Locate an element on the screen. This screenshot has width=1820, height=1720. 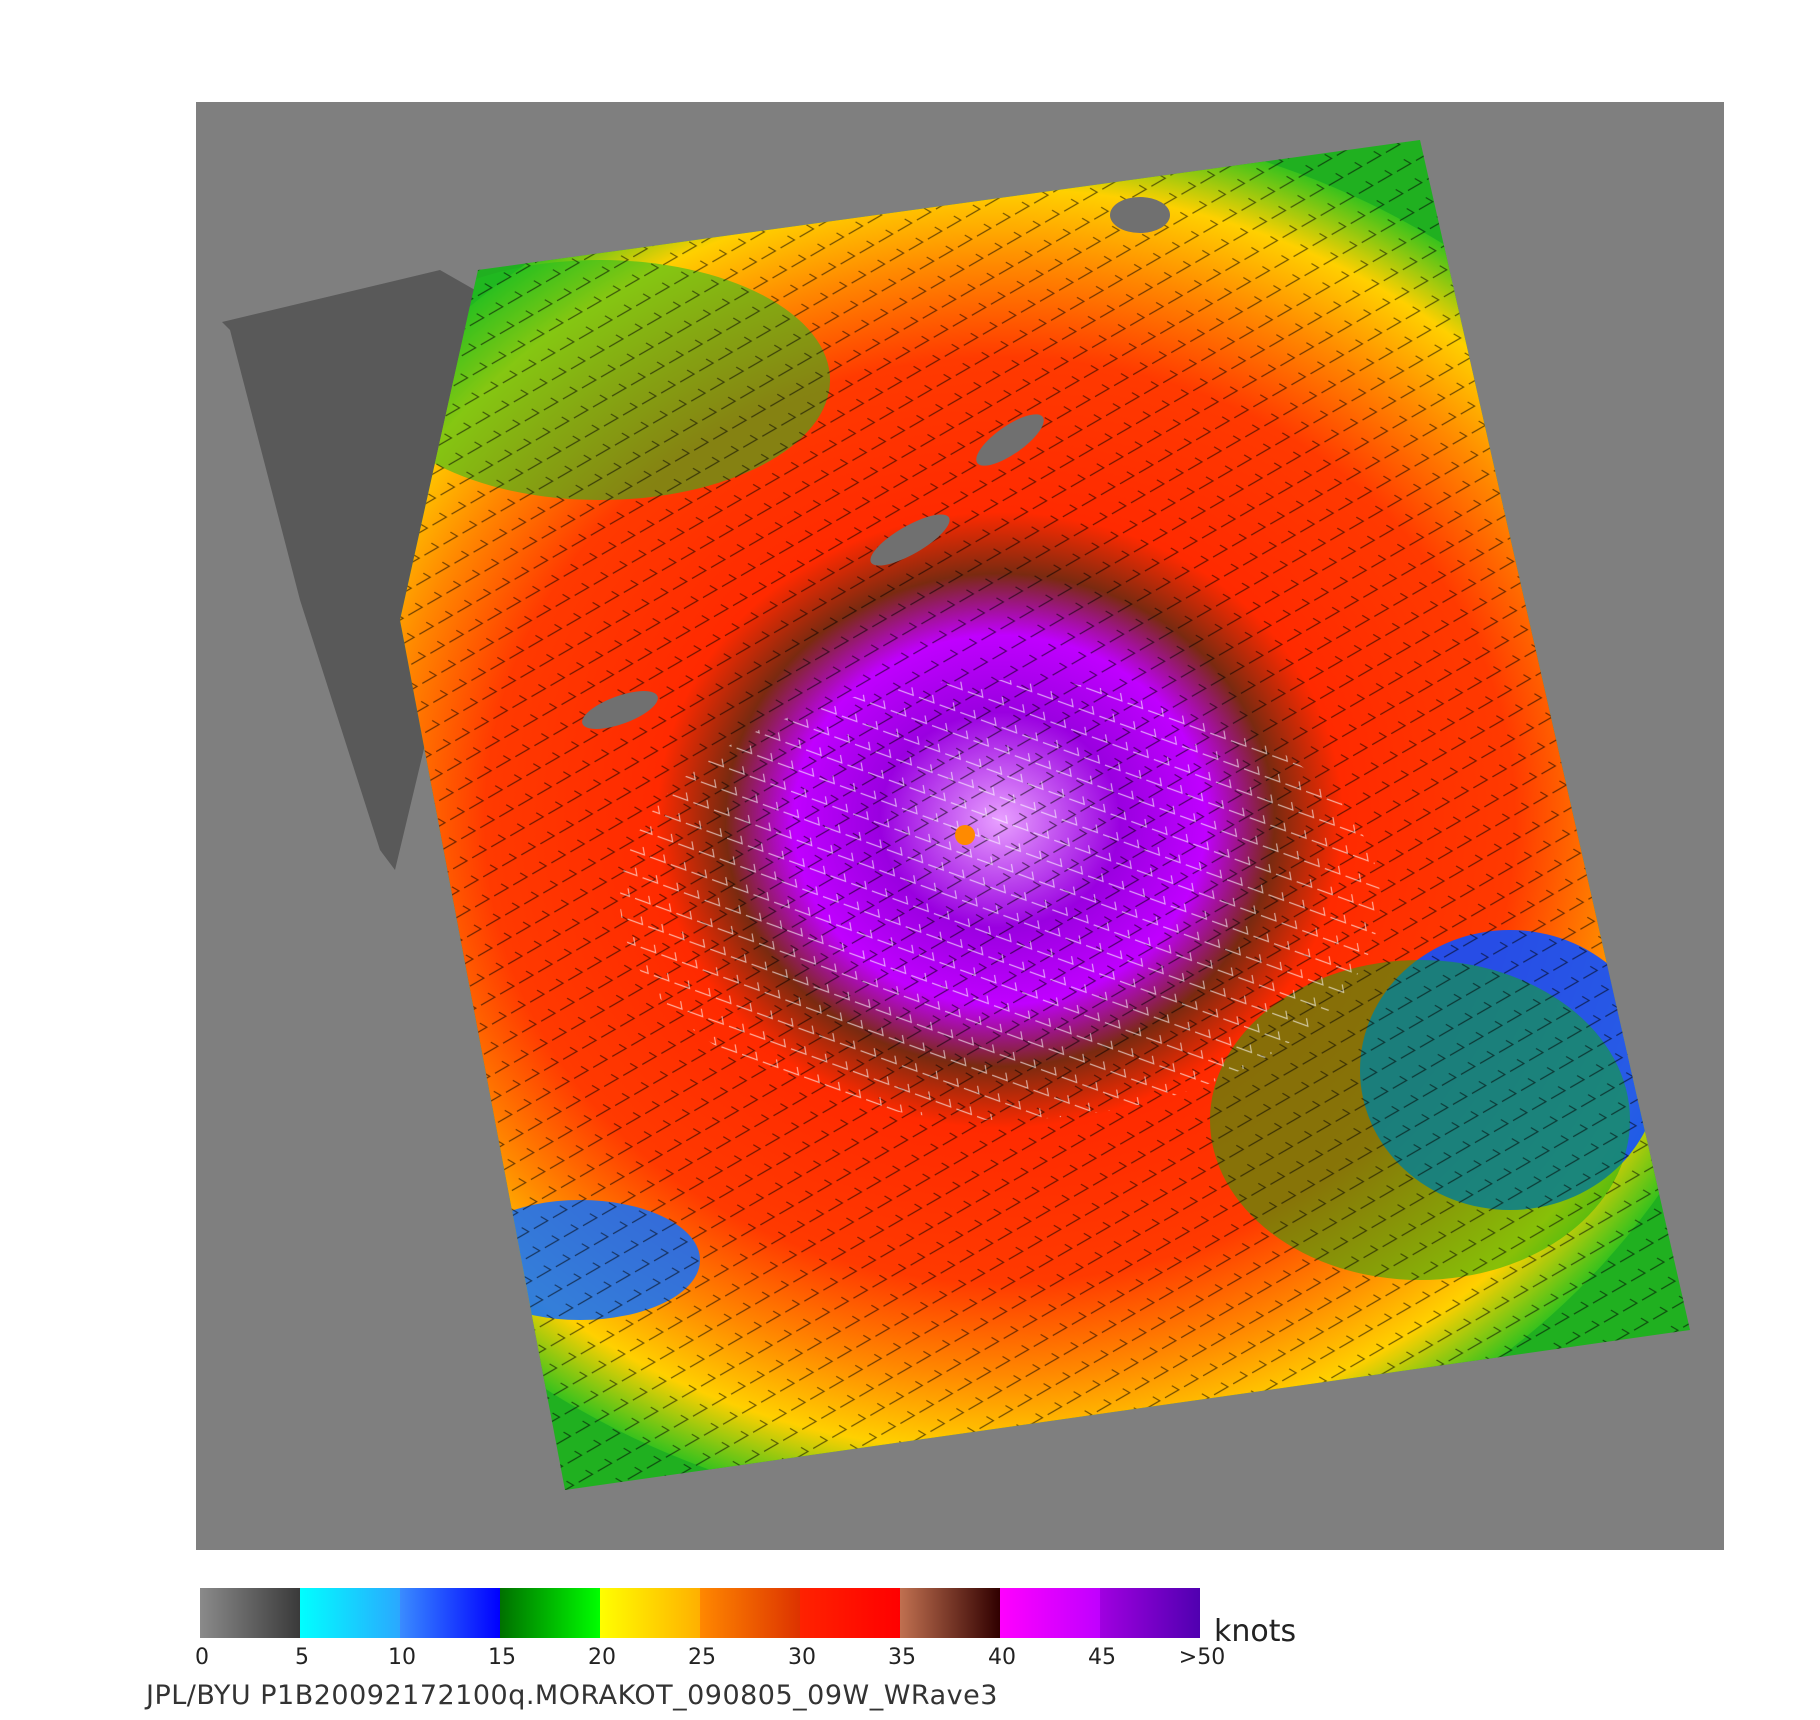
colorbar-units: knots is located at coordinates (1255, 1631).